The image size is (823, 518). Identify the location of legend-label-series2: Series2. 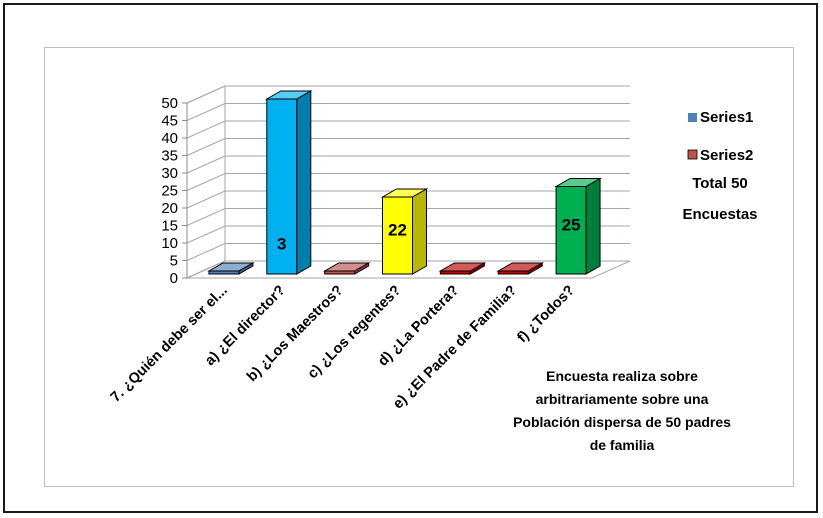
(726, 155).